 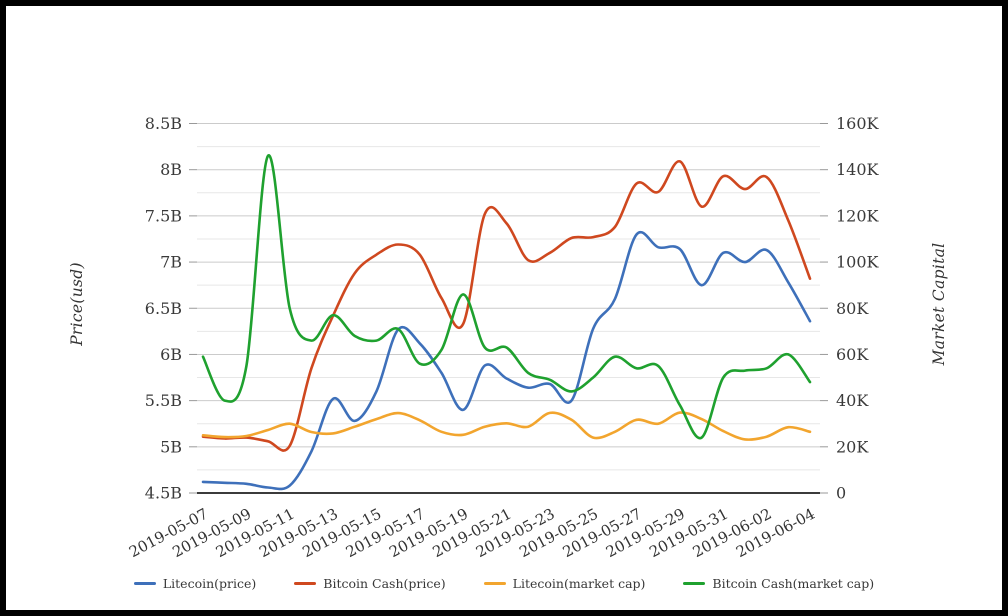 What do you see at coordinates (852, 446) in the screenshot?
I see `y-axis-tick-label-right: 20K` at bounding box center [852, 446].